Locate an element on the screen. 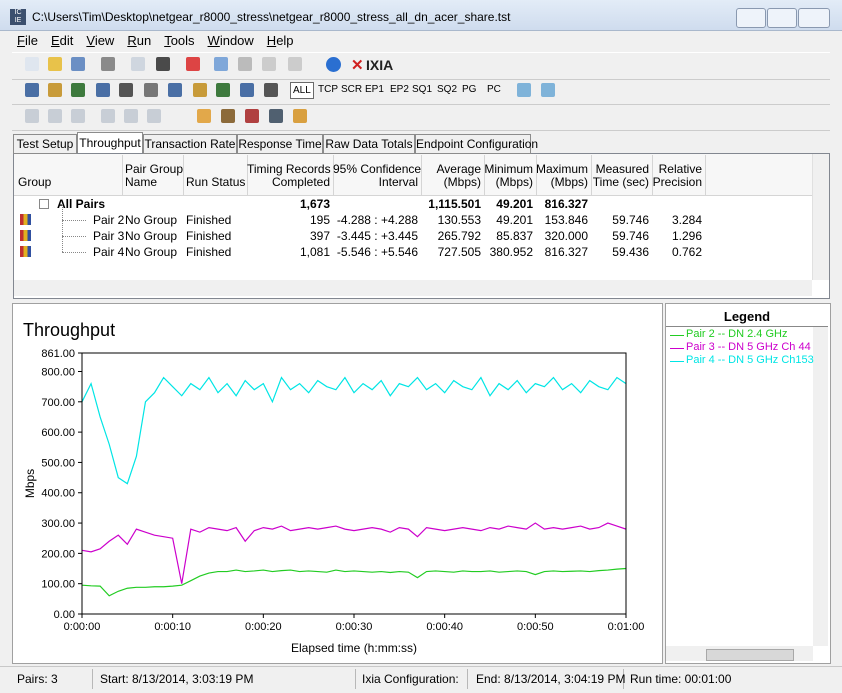 Image resolution: width=842 pixels, height=693 pixels. close-button is located at coordinates (814, 18).